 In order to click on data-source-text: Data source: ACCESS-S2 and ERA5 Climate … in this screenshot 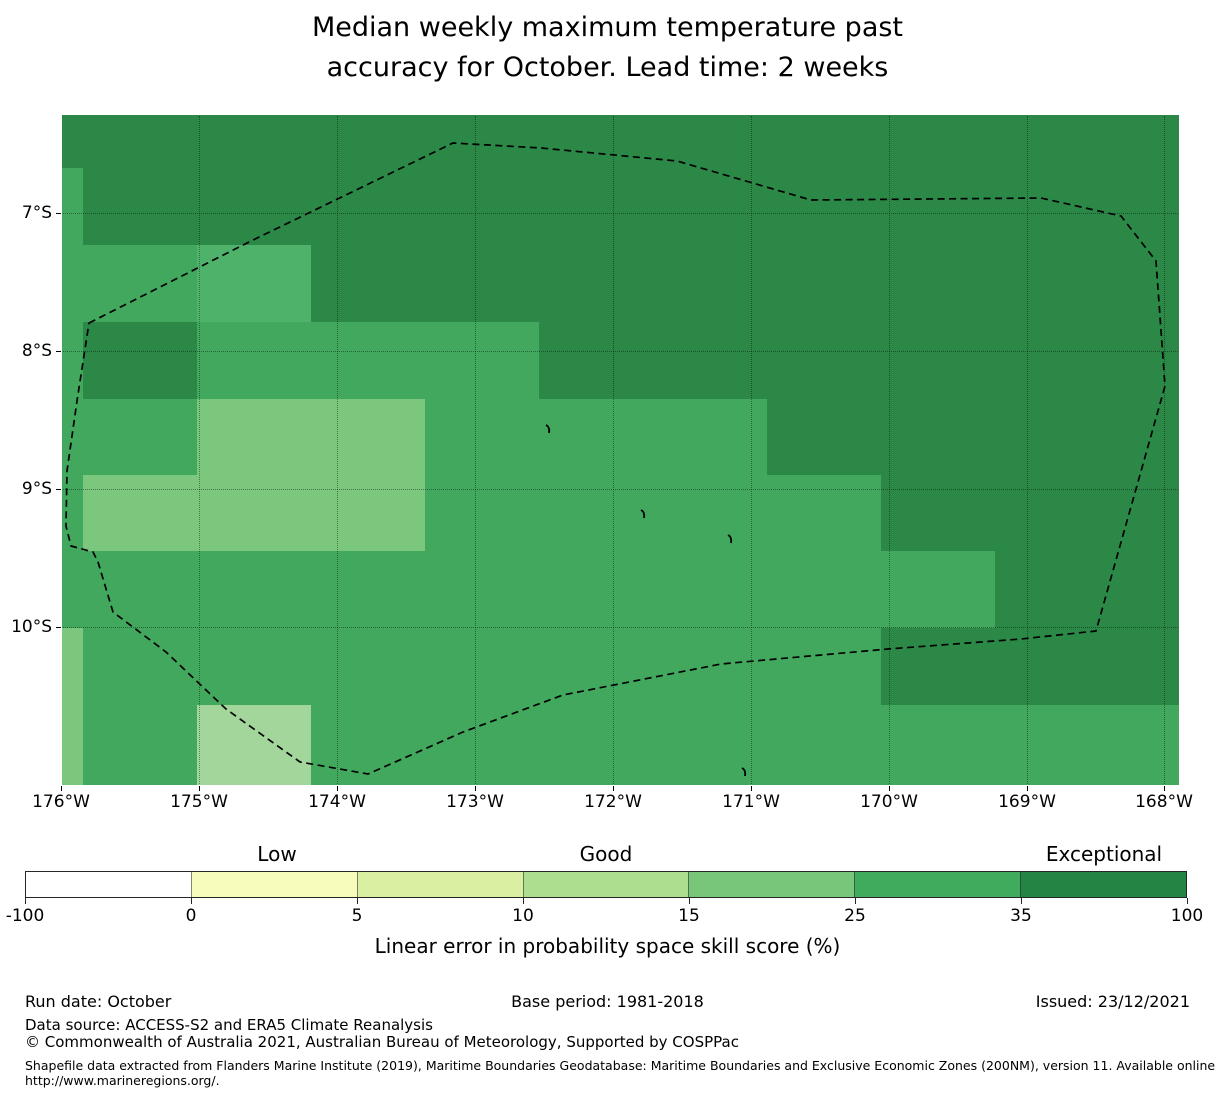, I will do `click(229, 1025)`.